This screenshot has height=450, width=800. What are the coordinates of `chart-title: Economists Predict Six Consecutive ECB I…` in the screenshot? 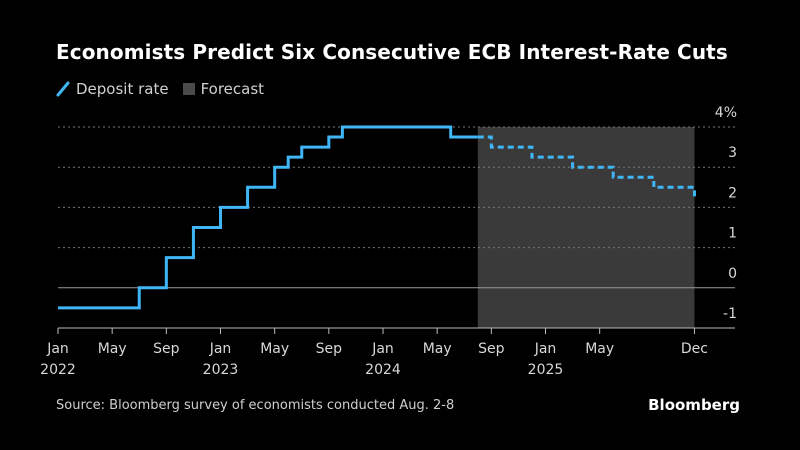 It's located at (392, 52).